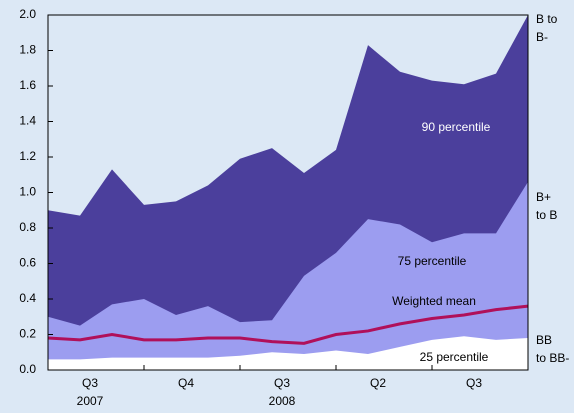 The image size is (574, 413). Describe the element at coordinates (288, 324) in the screenshot. I see `mean-line` at that location.